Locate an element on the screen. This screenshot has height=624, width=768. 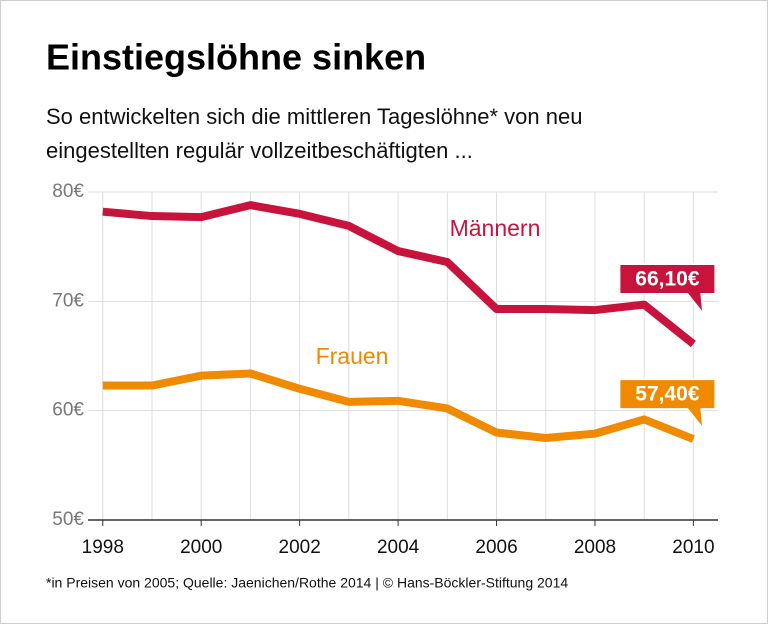
x-tick-label: 1998 is located at coordinates (103, 547).